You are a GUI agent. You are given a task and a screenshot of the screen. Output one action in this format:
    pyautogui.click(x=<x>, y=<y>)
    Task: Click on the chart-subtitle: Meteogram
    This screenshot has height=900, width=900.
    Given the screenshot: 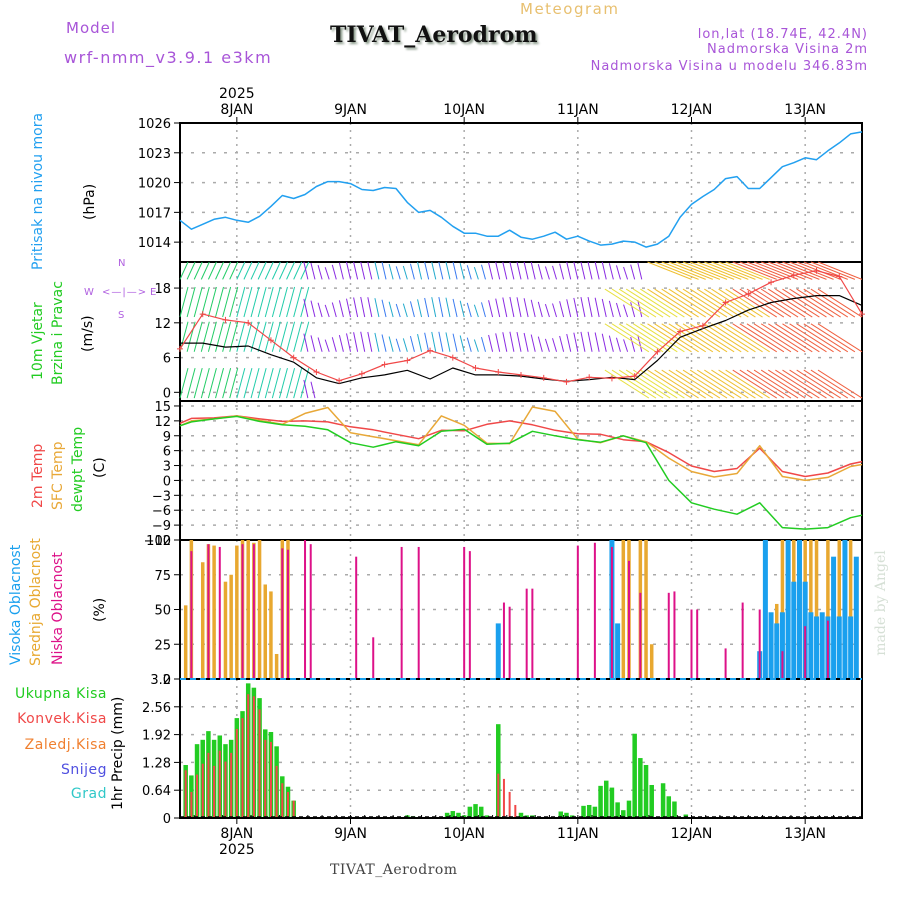 What is the action you would take?
    pyautogui.click(x=570, y=9)
    